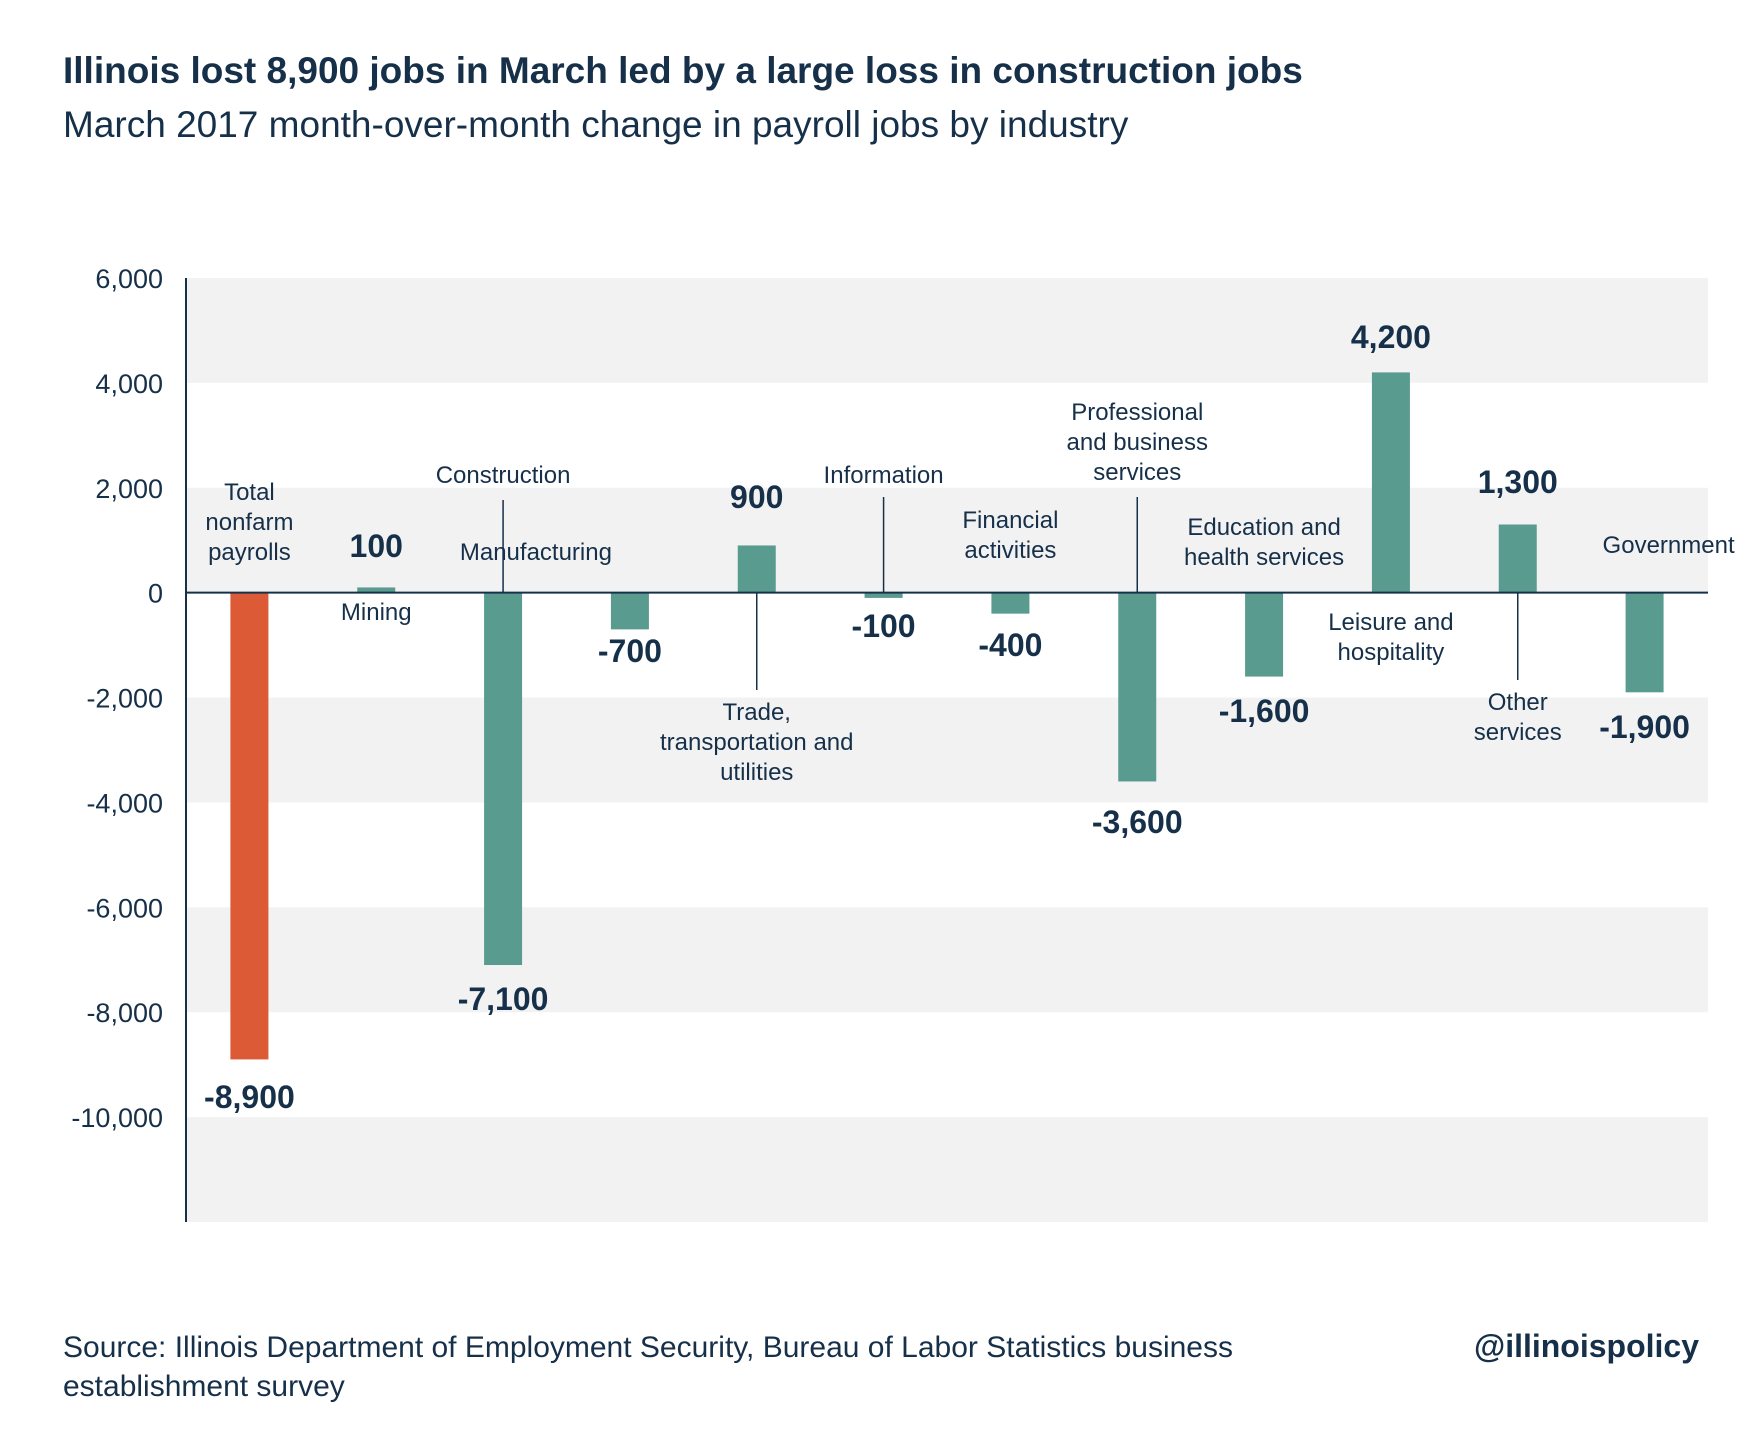 The width and height of the screenshot is (1751, 1443). I want to click on category-label: nonfarm, so click(249, 522).